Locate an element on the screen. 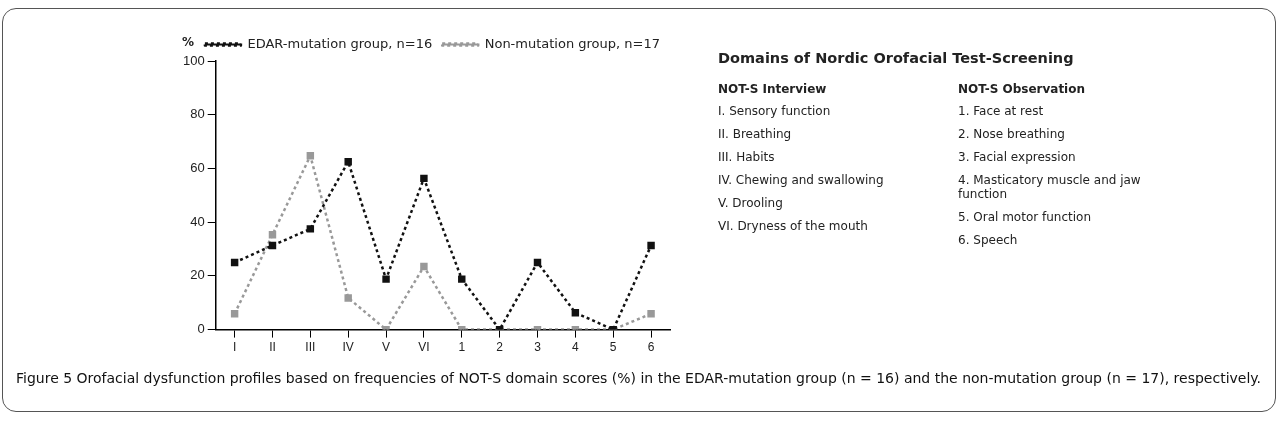 The image size is (1282, 421). x-tick-label: V is located at coordinates (386, 347).